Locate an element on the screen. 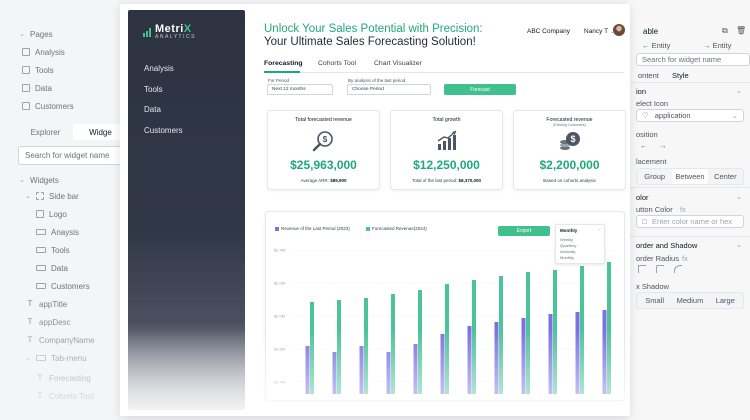  avatar is located at coordinates (619, 30).